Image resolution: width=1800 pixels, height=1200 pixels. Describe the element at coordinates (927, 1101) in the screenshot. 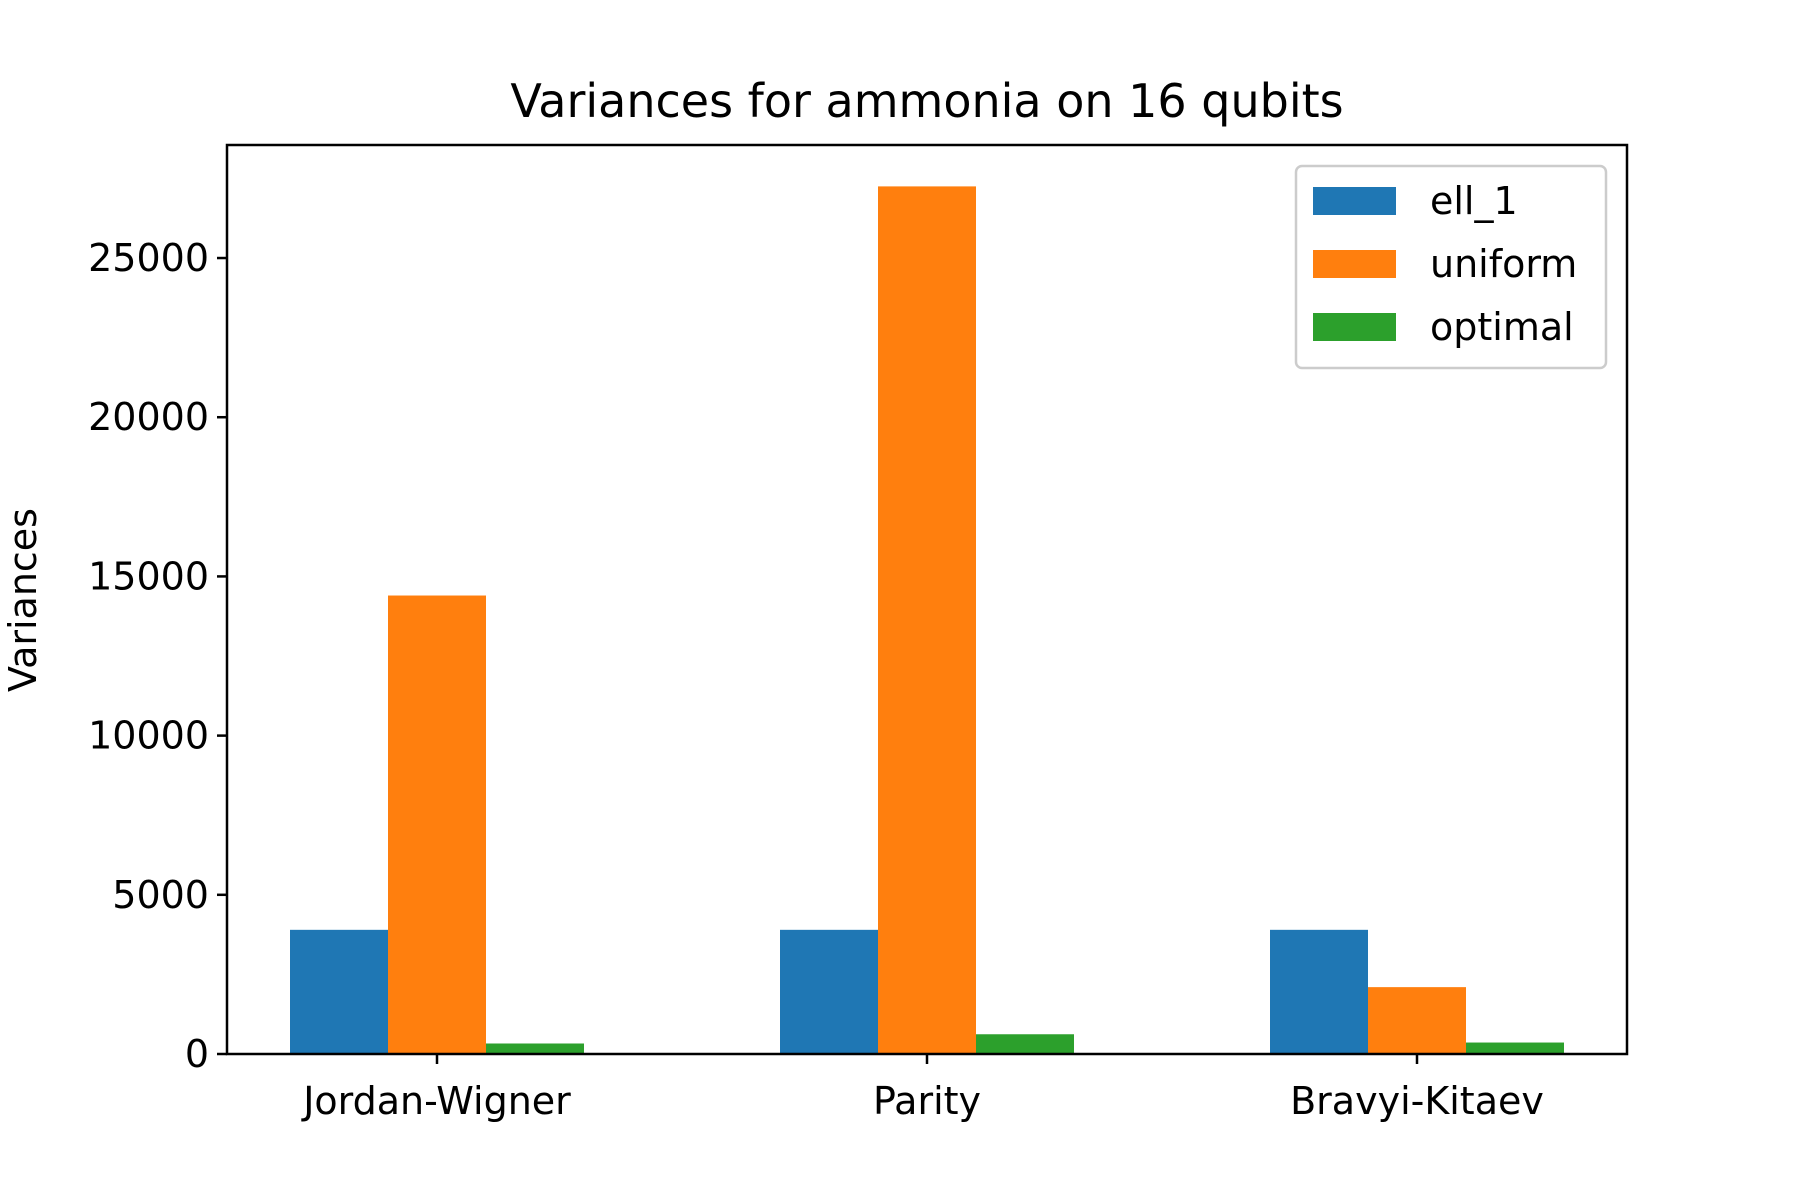

I see `x-tick-label: Parity` at that location.